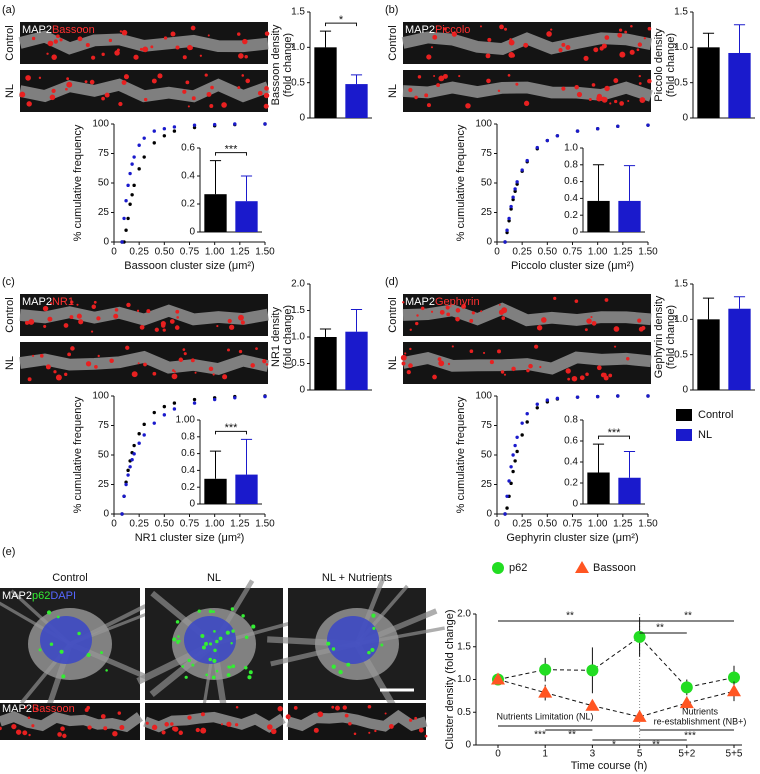 This screenshot has width=760, height=774. What do you see at coordinates (214, 578) in the screenshot?
I see `column-label: NL` at bounding box center [214, 578].